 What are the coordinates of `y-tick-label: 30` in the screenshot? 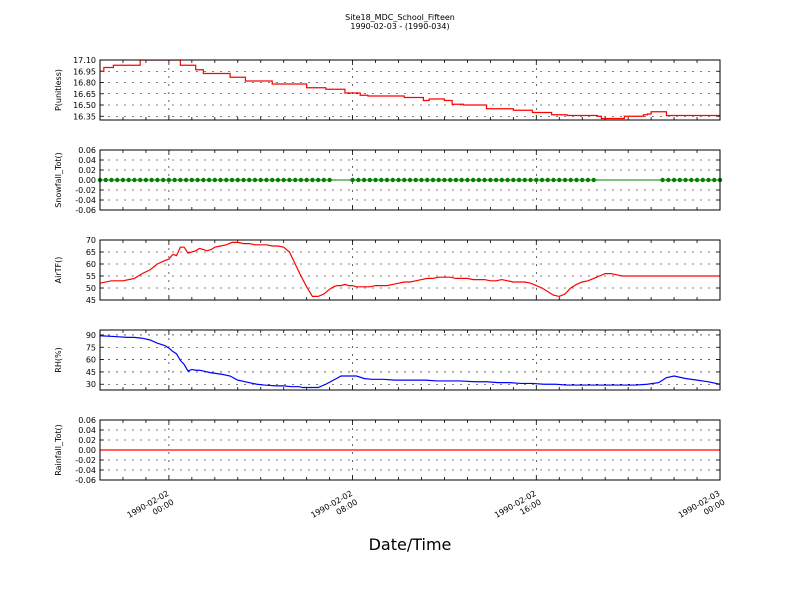 It's located at (91, 384).